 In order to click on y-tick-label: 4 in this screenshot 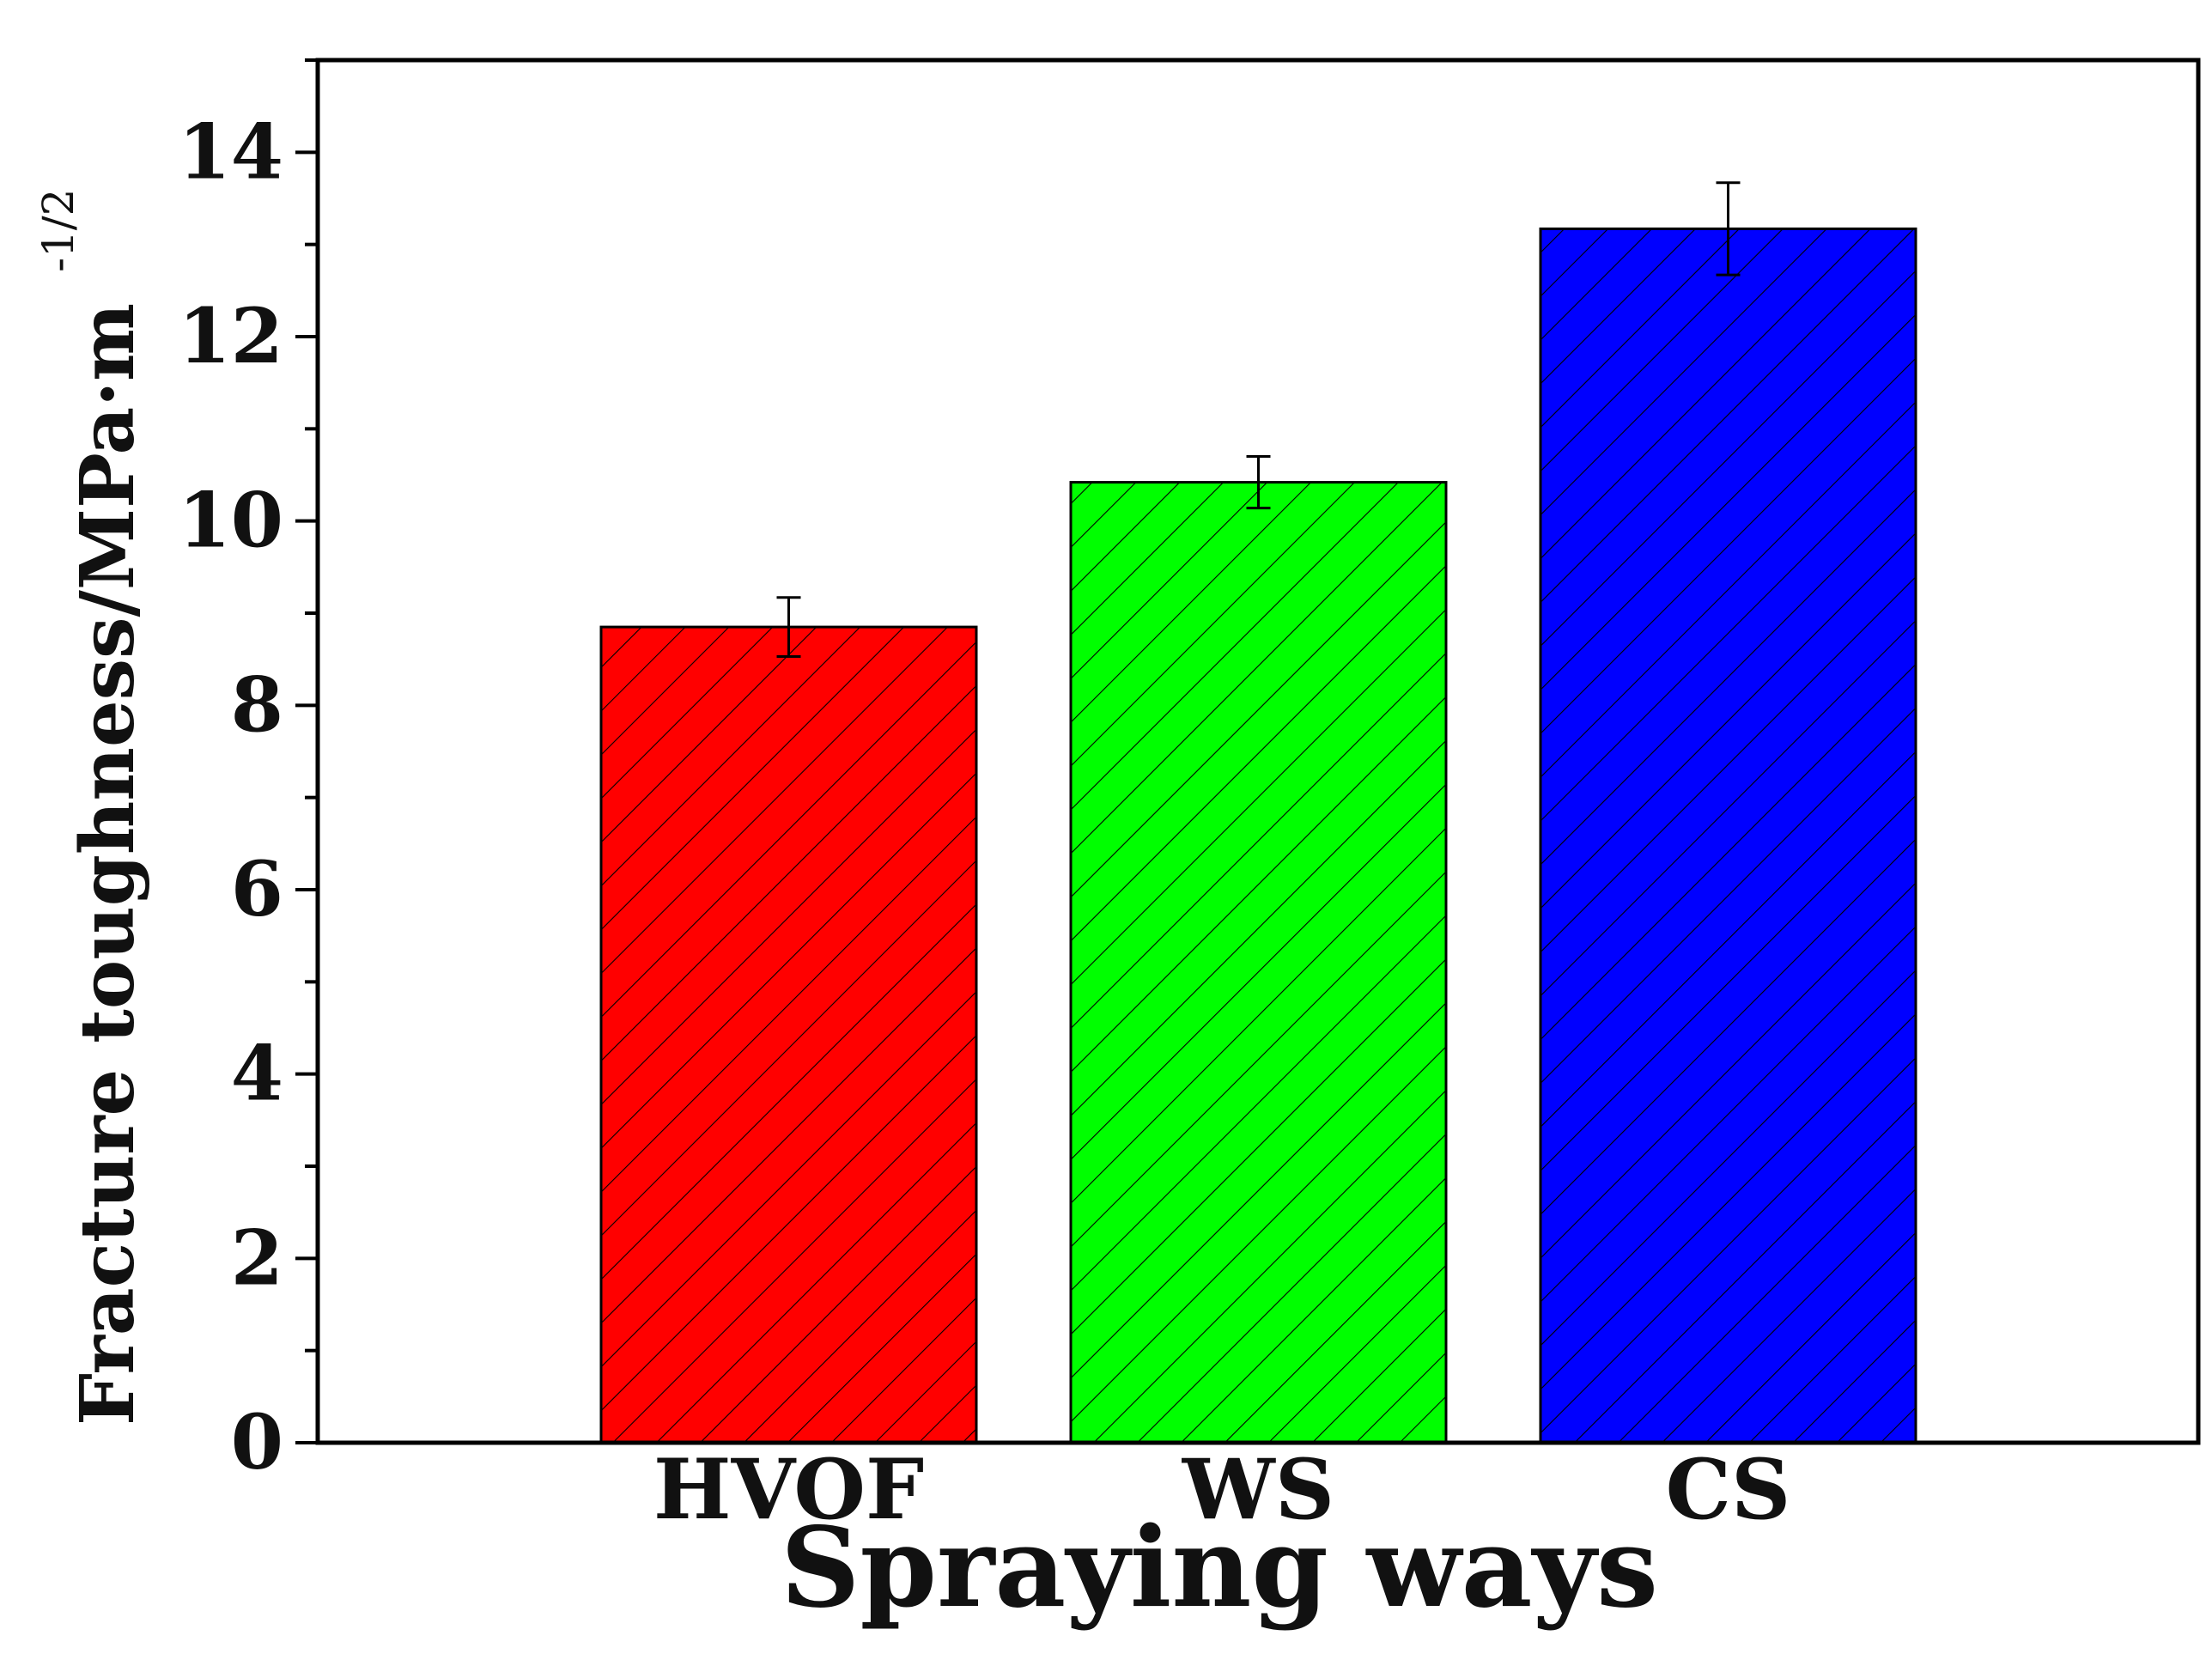, I will do `click(257, 1073)`.